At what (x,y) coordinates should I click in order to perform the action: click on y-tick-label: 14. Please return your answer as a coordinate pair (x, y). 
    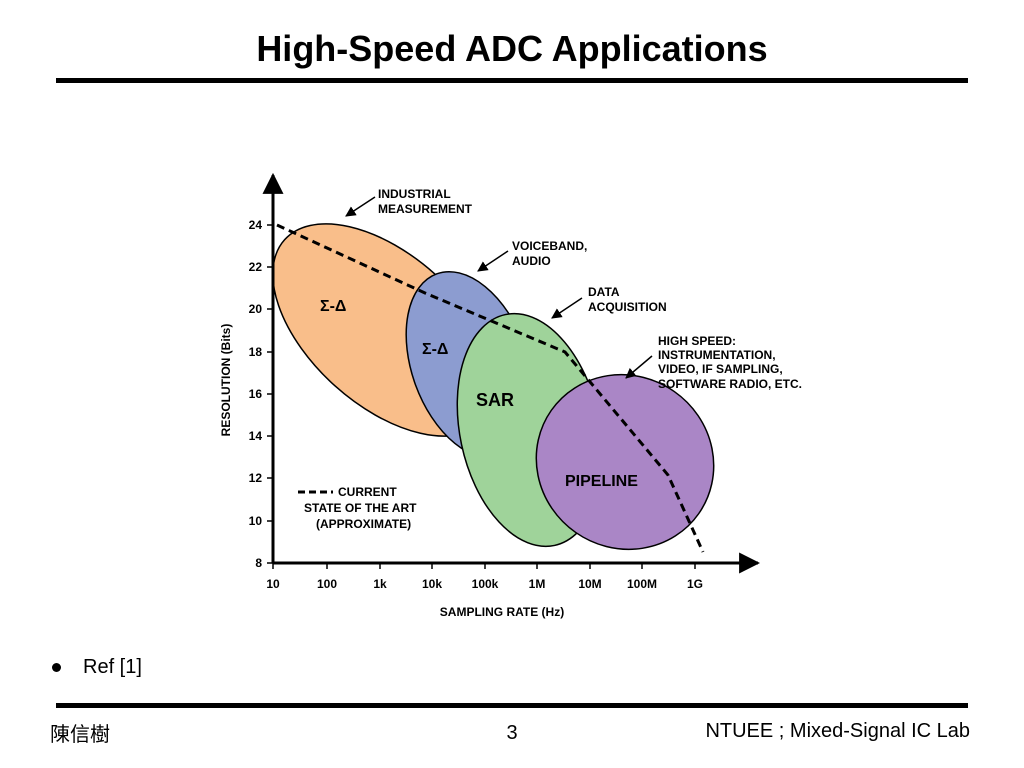
    Looking at the image, I should click on (256, 436).